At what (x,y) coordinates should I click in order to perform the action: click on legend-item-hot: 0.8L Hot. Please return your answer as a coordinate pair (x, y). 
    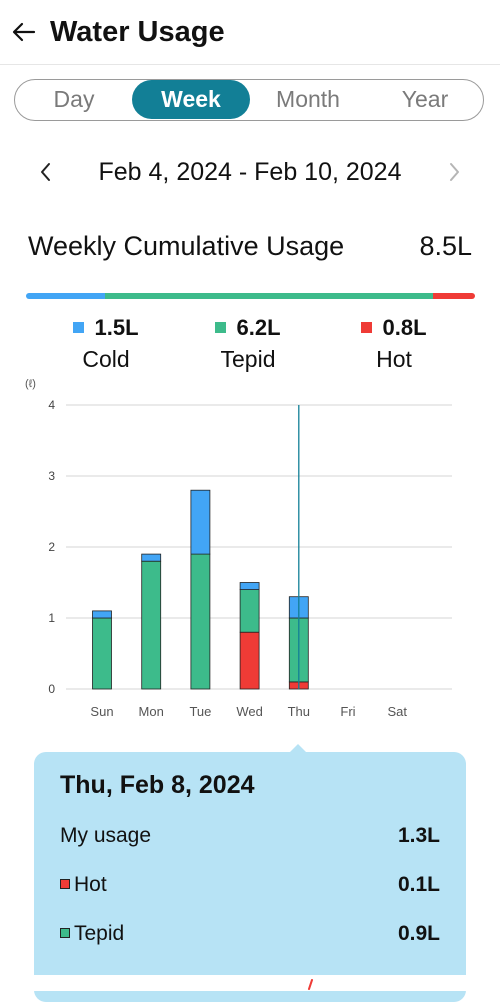
    Looking at the image, I should click on (394, 343).